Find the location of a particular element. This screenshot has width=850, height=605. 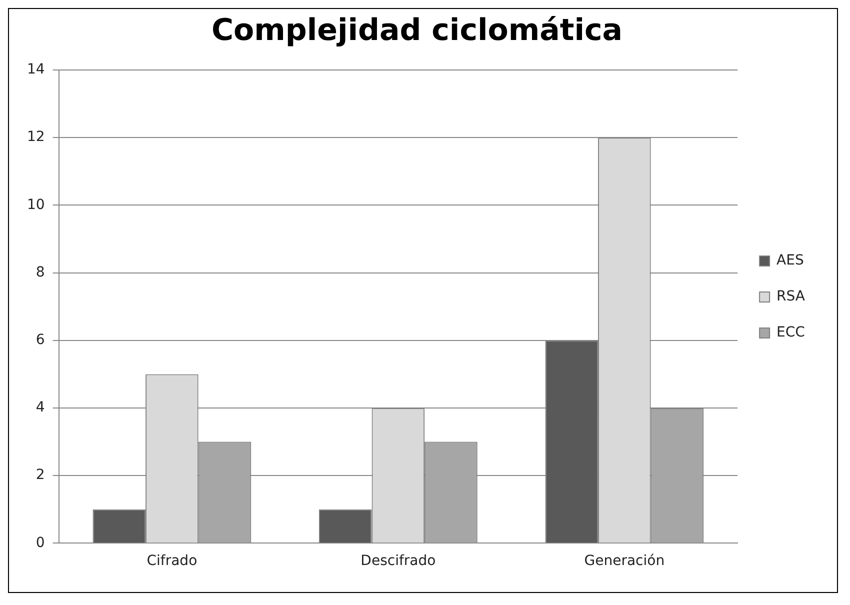

legend-label: RSA is located at coordinates (791, 296).